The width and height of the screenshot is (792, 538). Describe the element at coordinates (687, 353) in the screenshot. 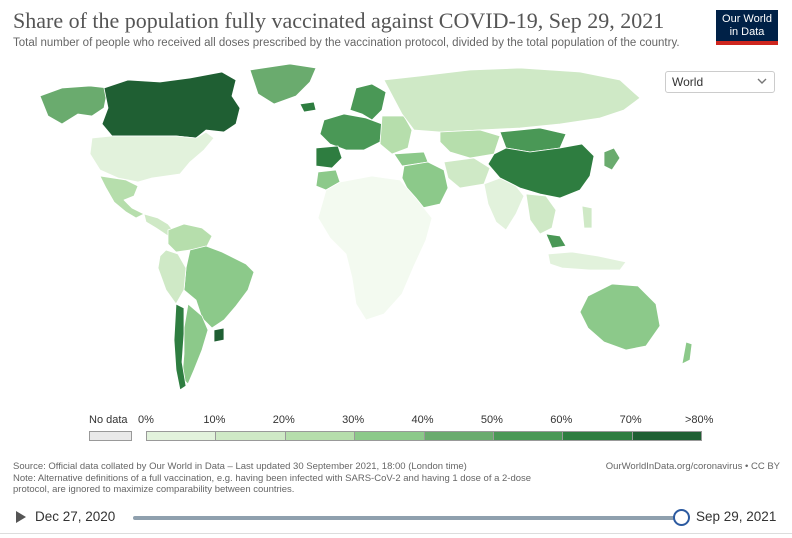

I see `region-new-zealand` at that location.